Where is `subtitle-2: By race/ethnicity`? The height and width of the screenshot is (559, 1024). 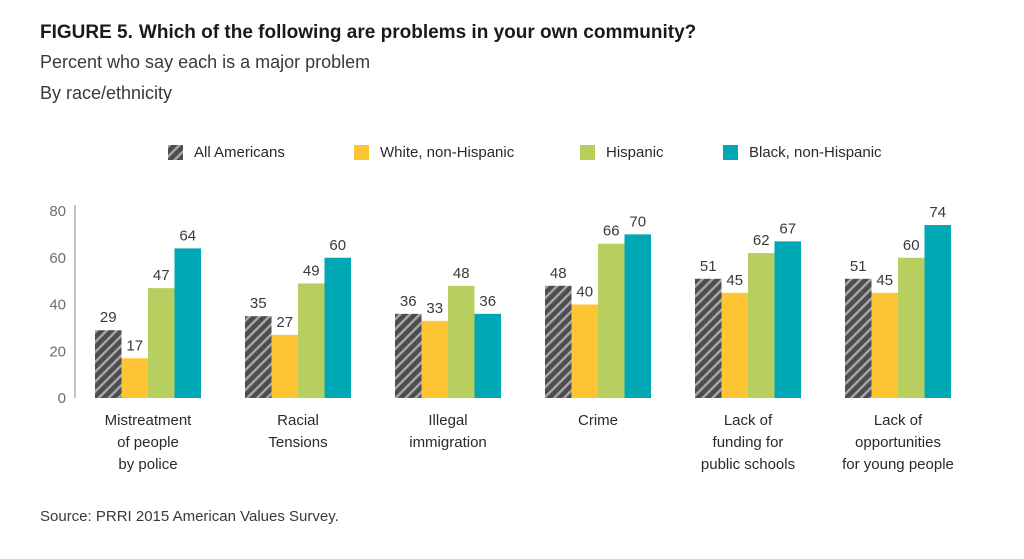 subtitle-2: By race/ethnicity is located at coordinates (106, 93).